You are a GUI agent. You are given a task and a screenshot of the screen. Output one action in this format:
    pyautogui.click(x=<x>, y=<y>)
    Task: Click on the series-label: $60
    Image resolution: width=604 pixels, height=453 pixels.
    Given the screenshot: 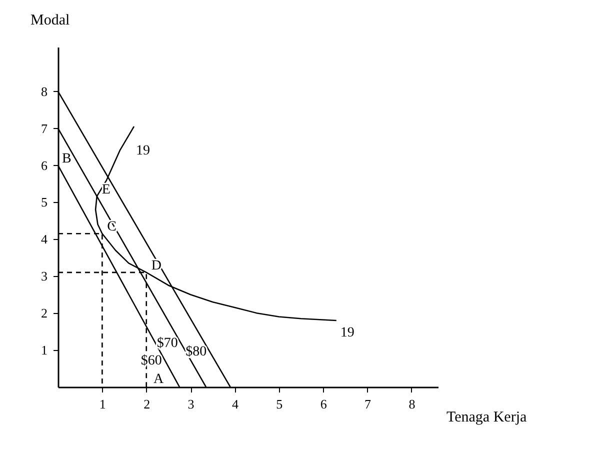 What is the action you would take?
    pyautogui.click(x=151, y=360)
    